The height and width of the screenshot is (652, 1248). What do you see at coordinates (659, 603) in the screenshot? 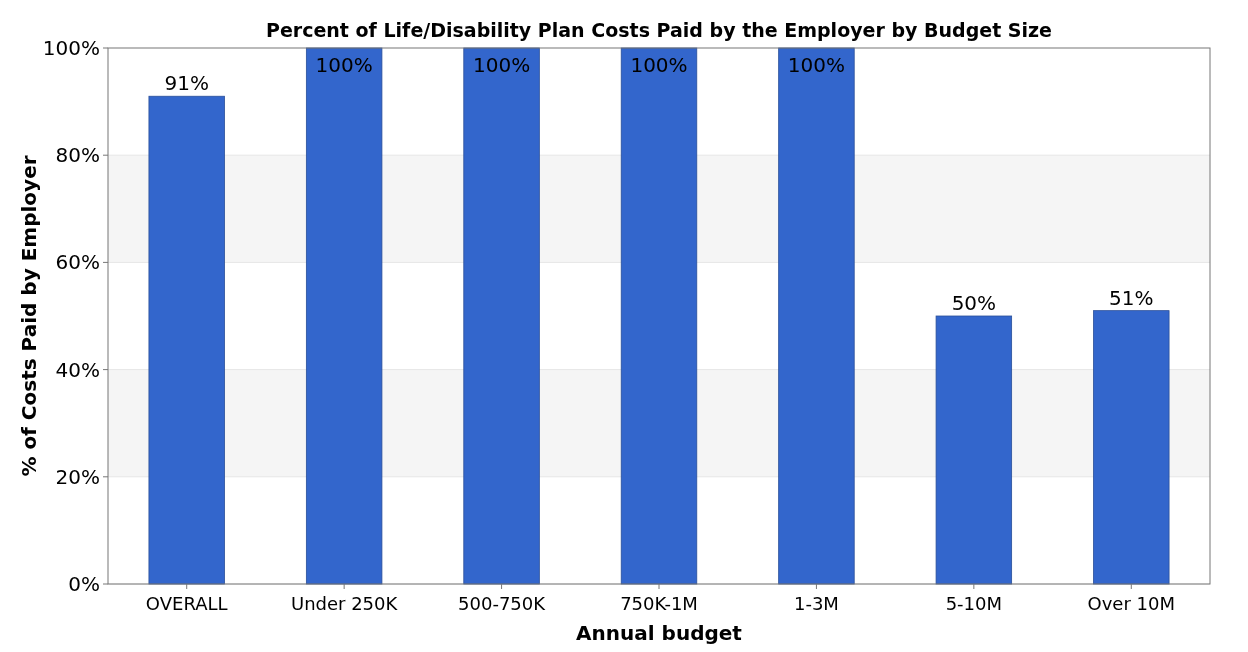
I see `x-tick-label: 750K-1M` at bounding box center [659, 603].